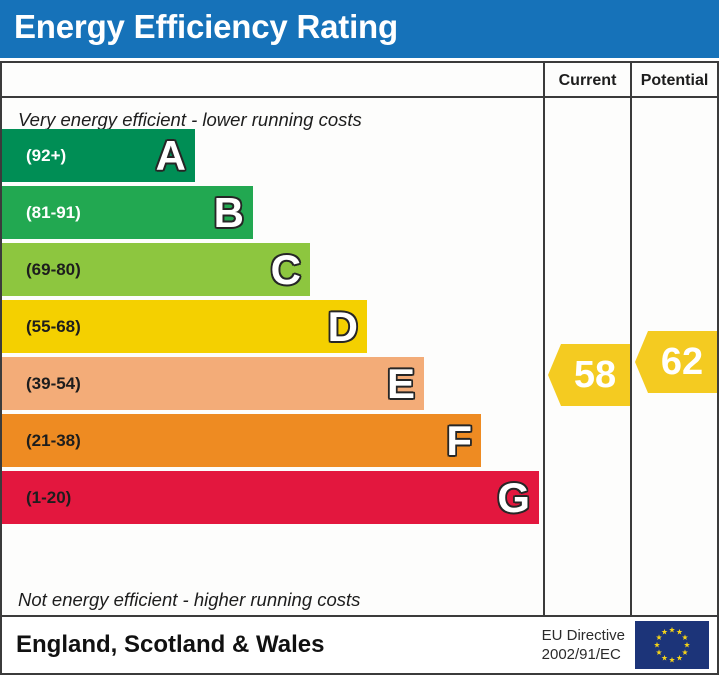 The height and width of the screenshot is (675, 719). Describe the element at coordinates (241, 440) in the screenshot. I see `rating-band-f: (21-38) F` at that location.